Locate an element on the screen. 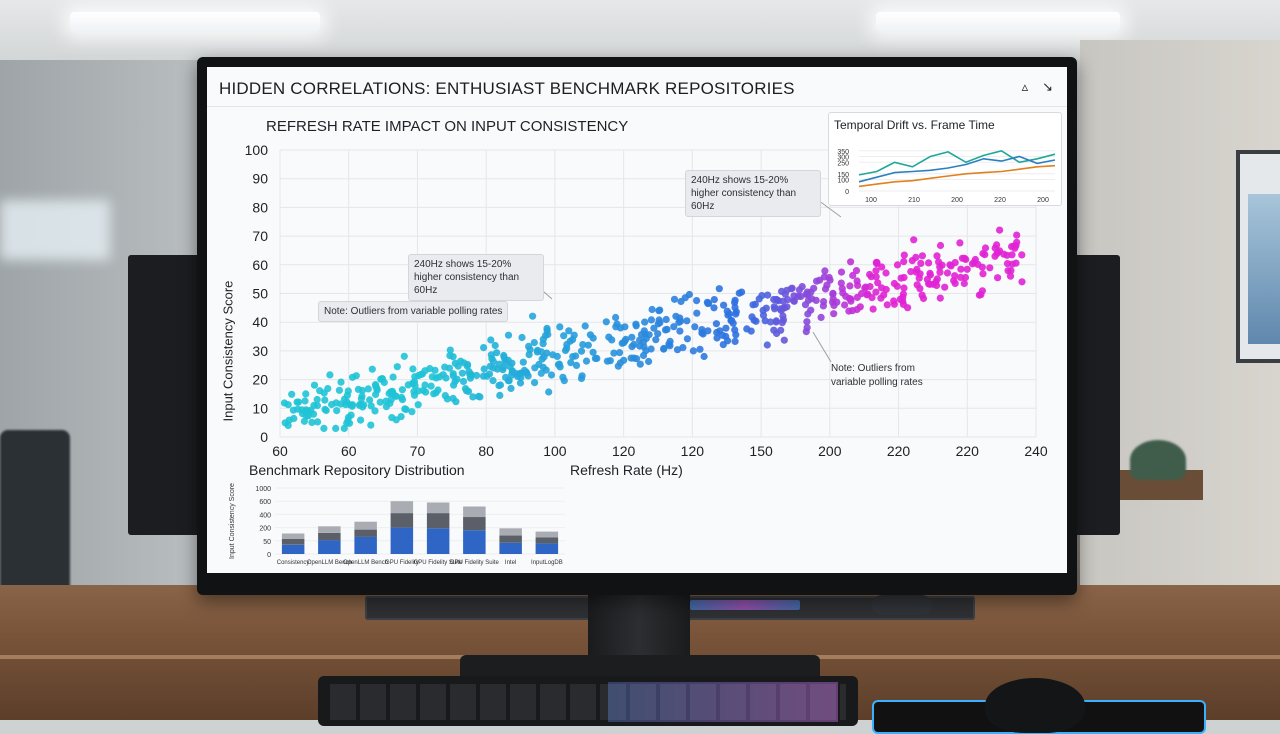 The image size is (1280, 734). expand-icon: ↘ is located at coordinates (1047, 86).